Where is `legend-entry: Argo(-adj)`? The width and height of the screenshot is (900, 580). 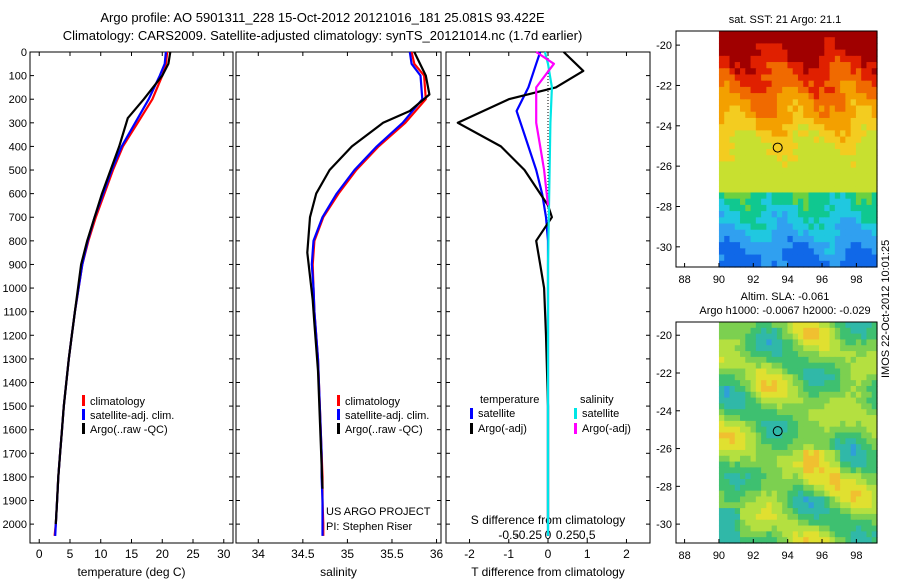
legend-entry: Argo(-adj) is located at coordinates (606, 429).